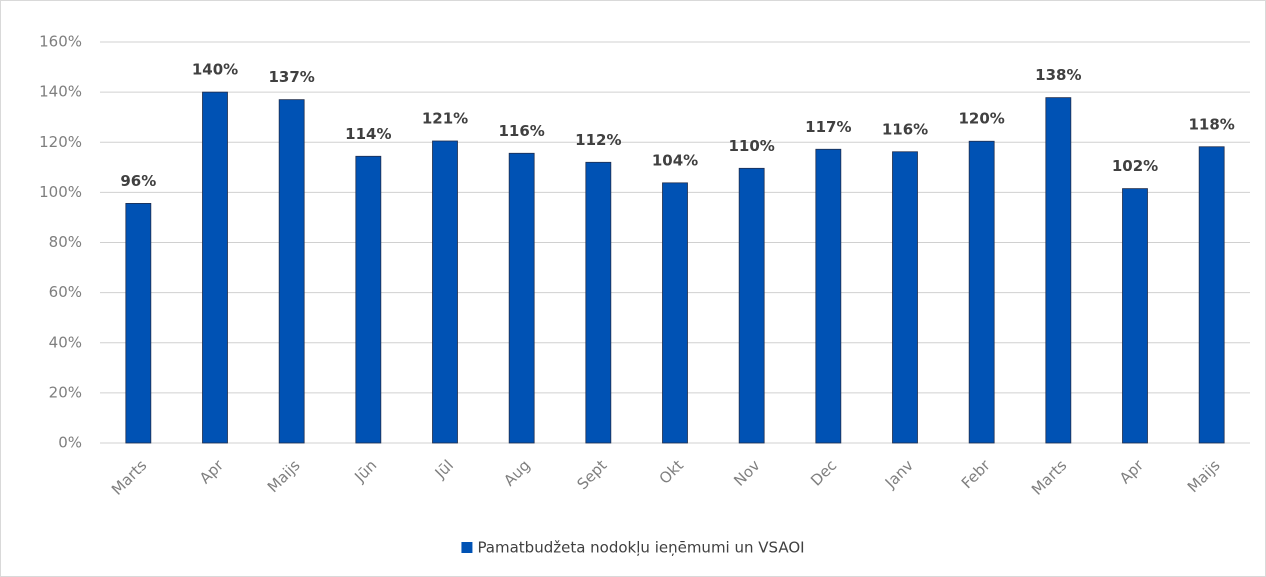 The height and width of the screenshot is (577, 1266). I want to click on y-tick-label: 140%, so click(60, 92).